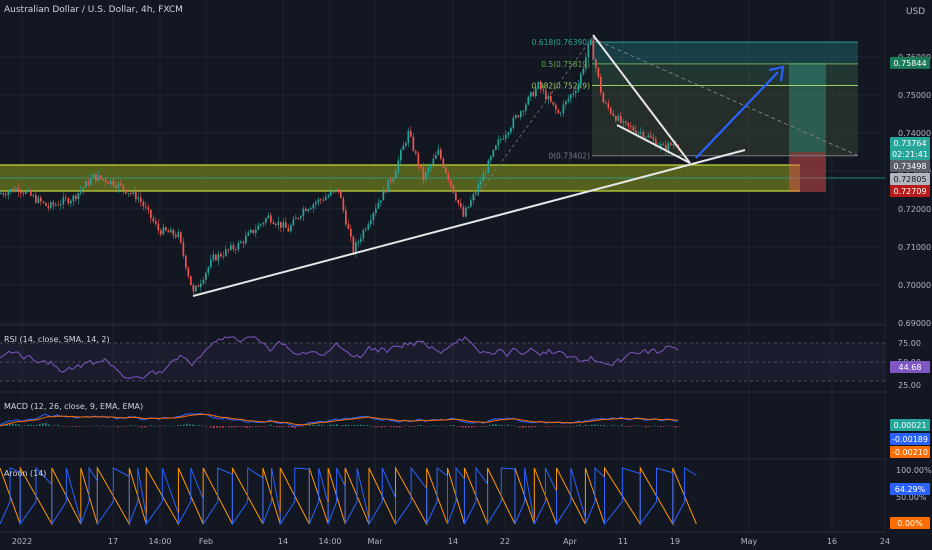 The image size is (932, 550). What do you see at coordinates (807, 127) in the screenshot?
I see `long-position-tool` at bounding box center [807, 127].